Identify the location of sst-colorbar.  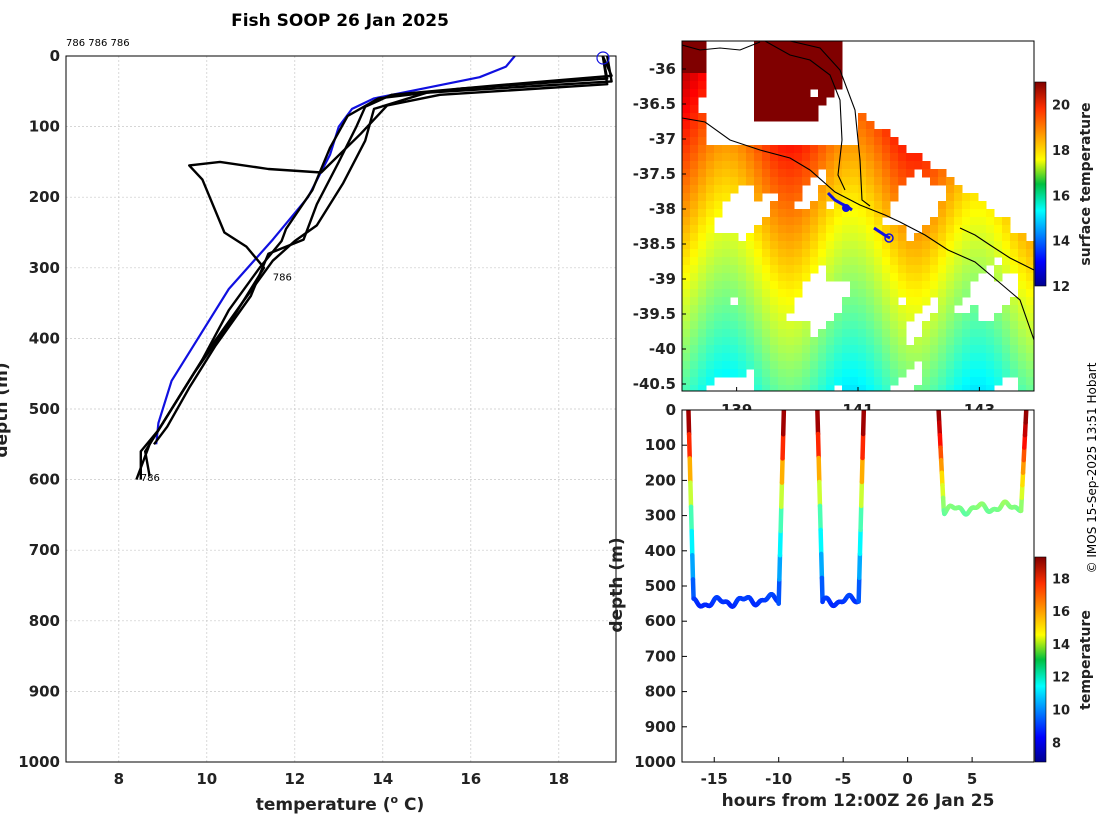
(1040, 184).